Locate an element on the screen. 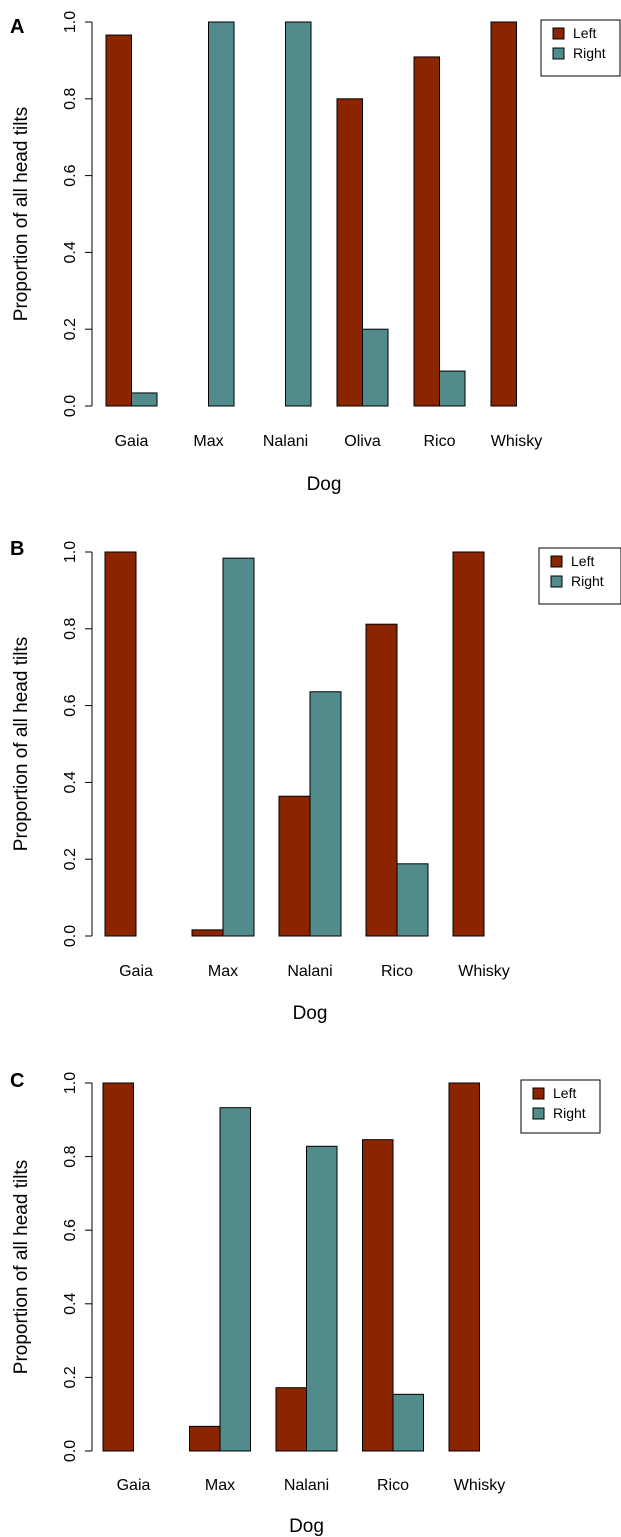 Image resolution: width=621 pixels, height=1537 pixels. legend-box is located at coordinates (580, 48).